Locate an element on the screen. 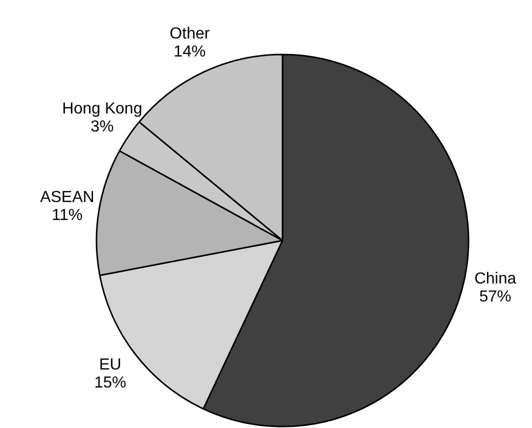 This screenshot has width=532, height=428. data-label: 14% is located at coordinates (190, 52).